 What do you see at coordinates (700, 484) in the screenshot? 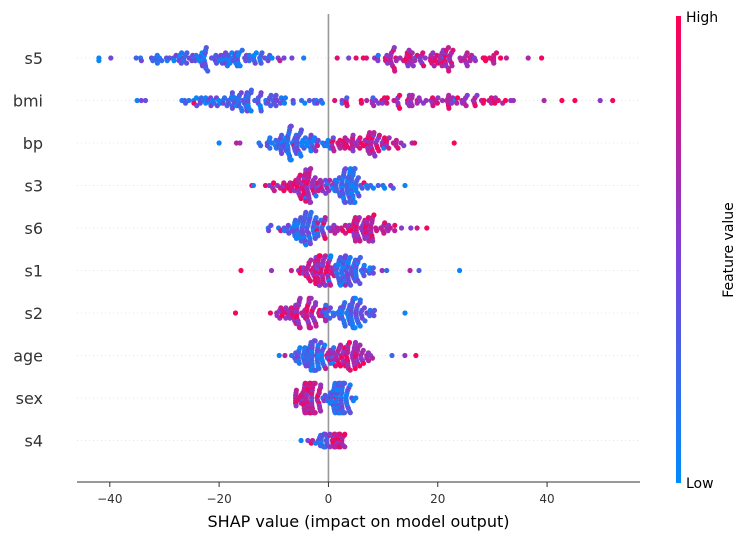
I see `colorbar-low-label: Low` at bounding box center [700, 484].